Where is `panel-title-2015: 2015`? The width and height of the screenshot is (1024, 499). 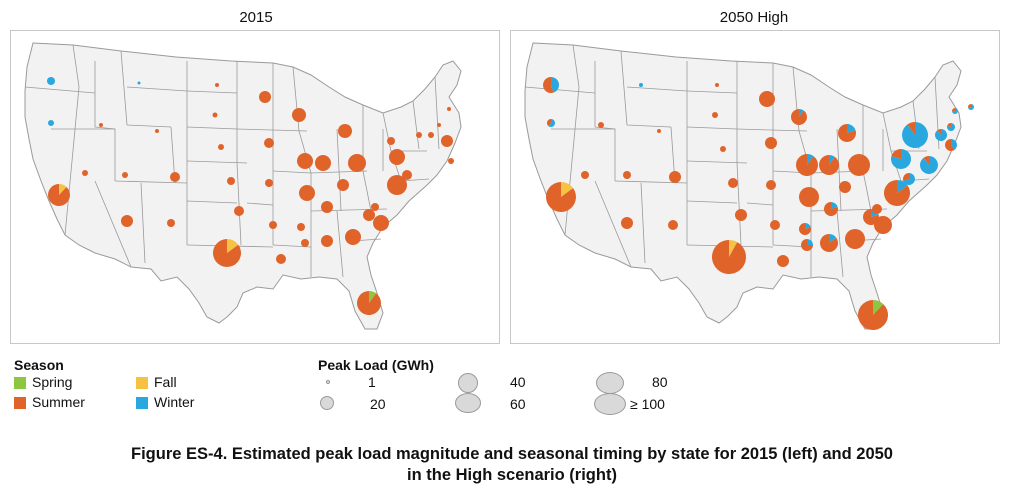
panel-title-2015: 2015 is located at coordinates (256, 17).